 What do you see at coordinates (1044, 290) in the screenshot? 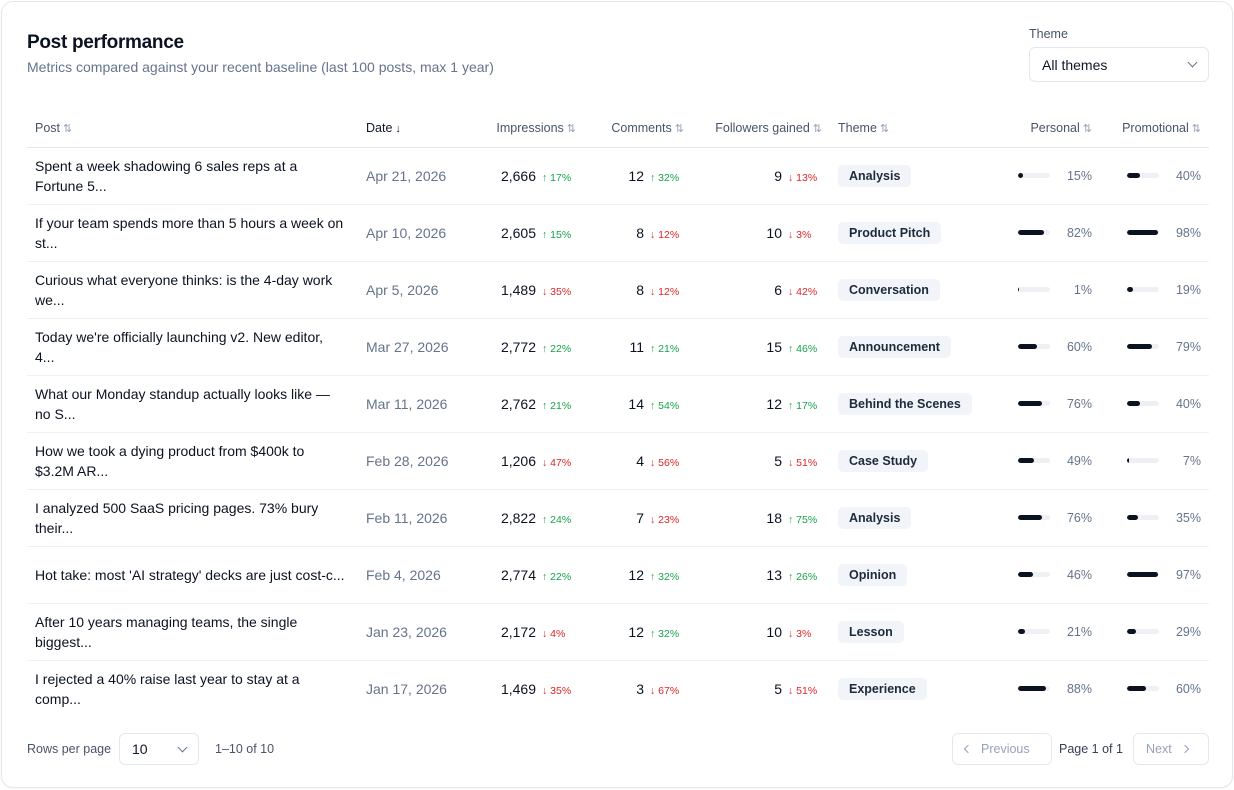
I see `personal-cell: 1%` at bounding box center [1044, 290].